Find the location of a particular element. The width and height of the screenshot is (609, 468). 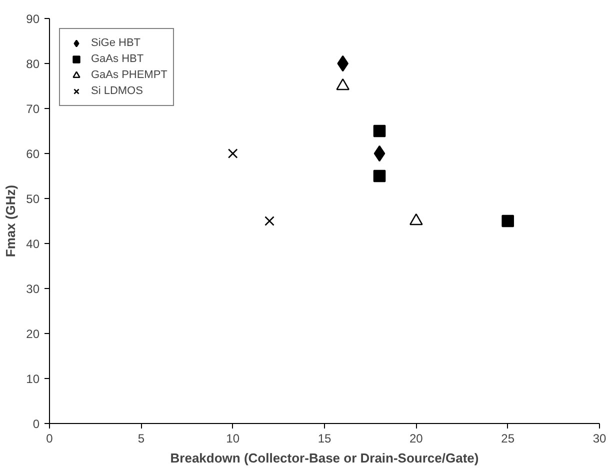

y-tick-label: 40 is located at coordinates (33, 244).